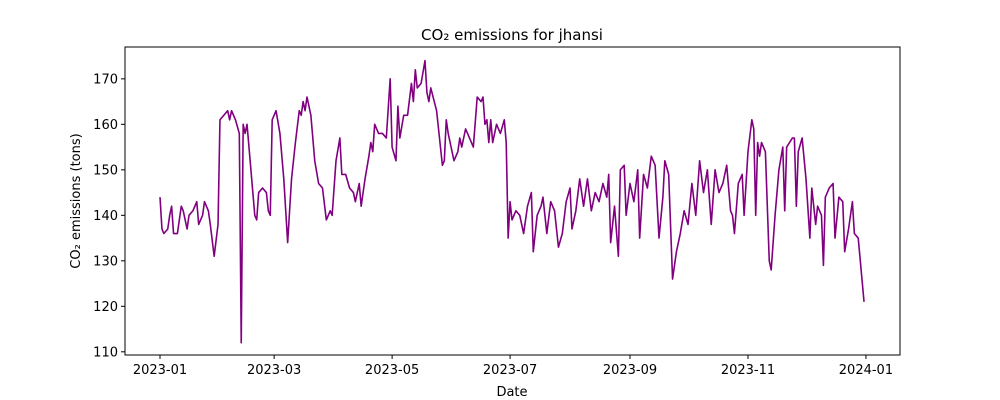 This screenshot has width=1000, height=400. What do you see at coordinates (105, 170) in the screenshot?
I see `y-tick-label: 150` at bounding box center [105, 170].